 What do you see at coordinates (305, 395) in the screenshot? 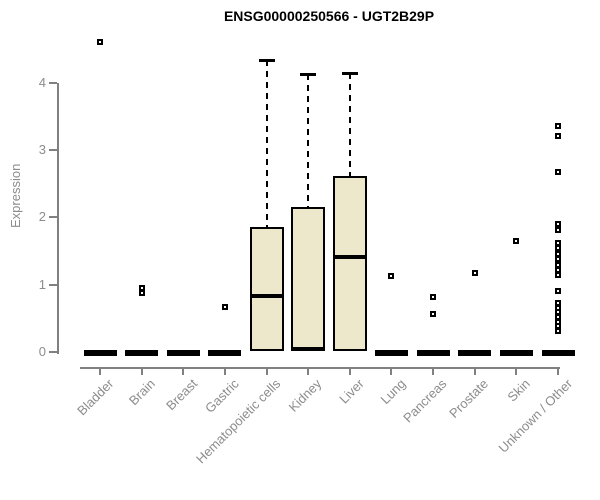
I see `x-tick-label: Kidney` at bounding box center [305, 395].